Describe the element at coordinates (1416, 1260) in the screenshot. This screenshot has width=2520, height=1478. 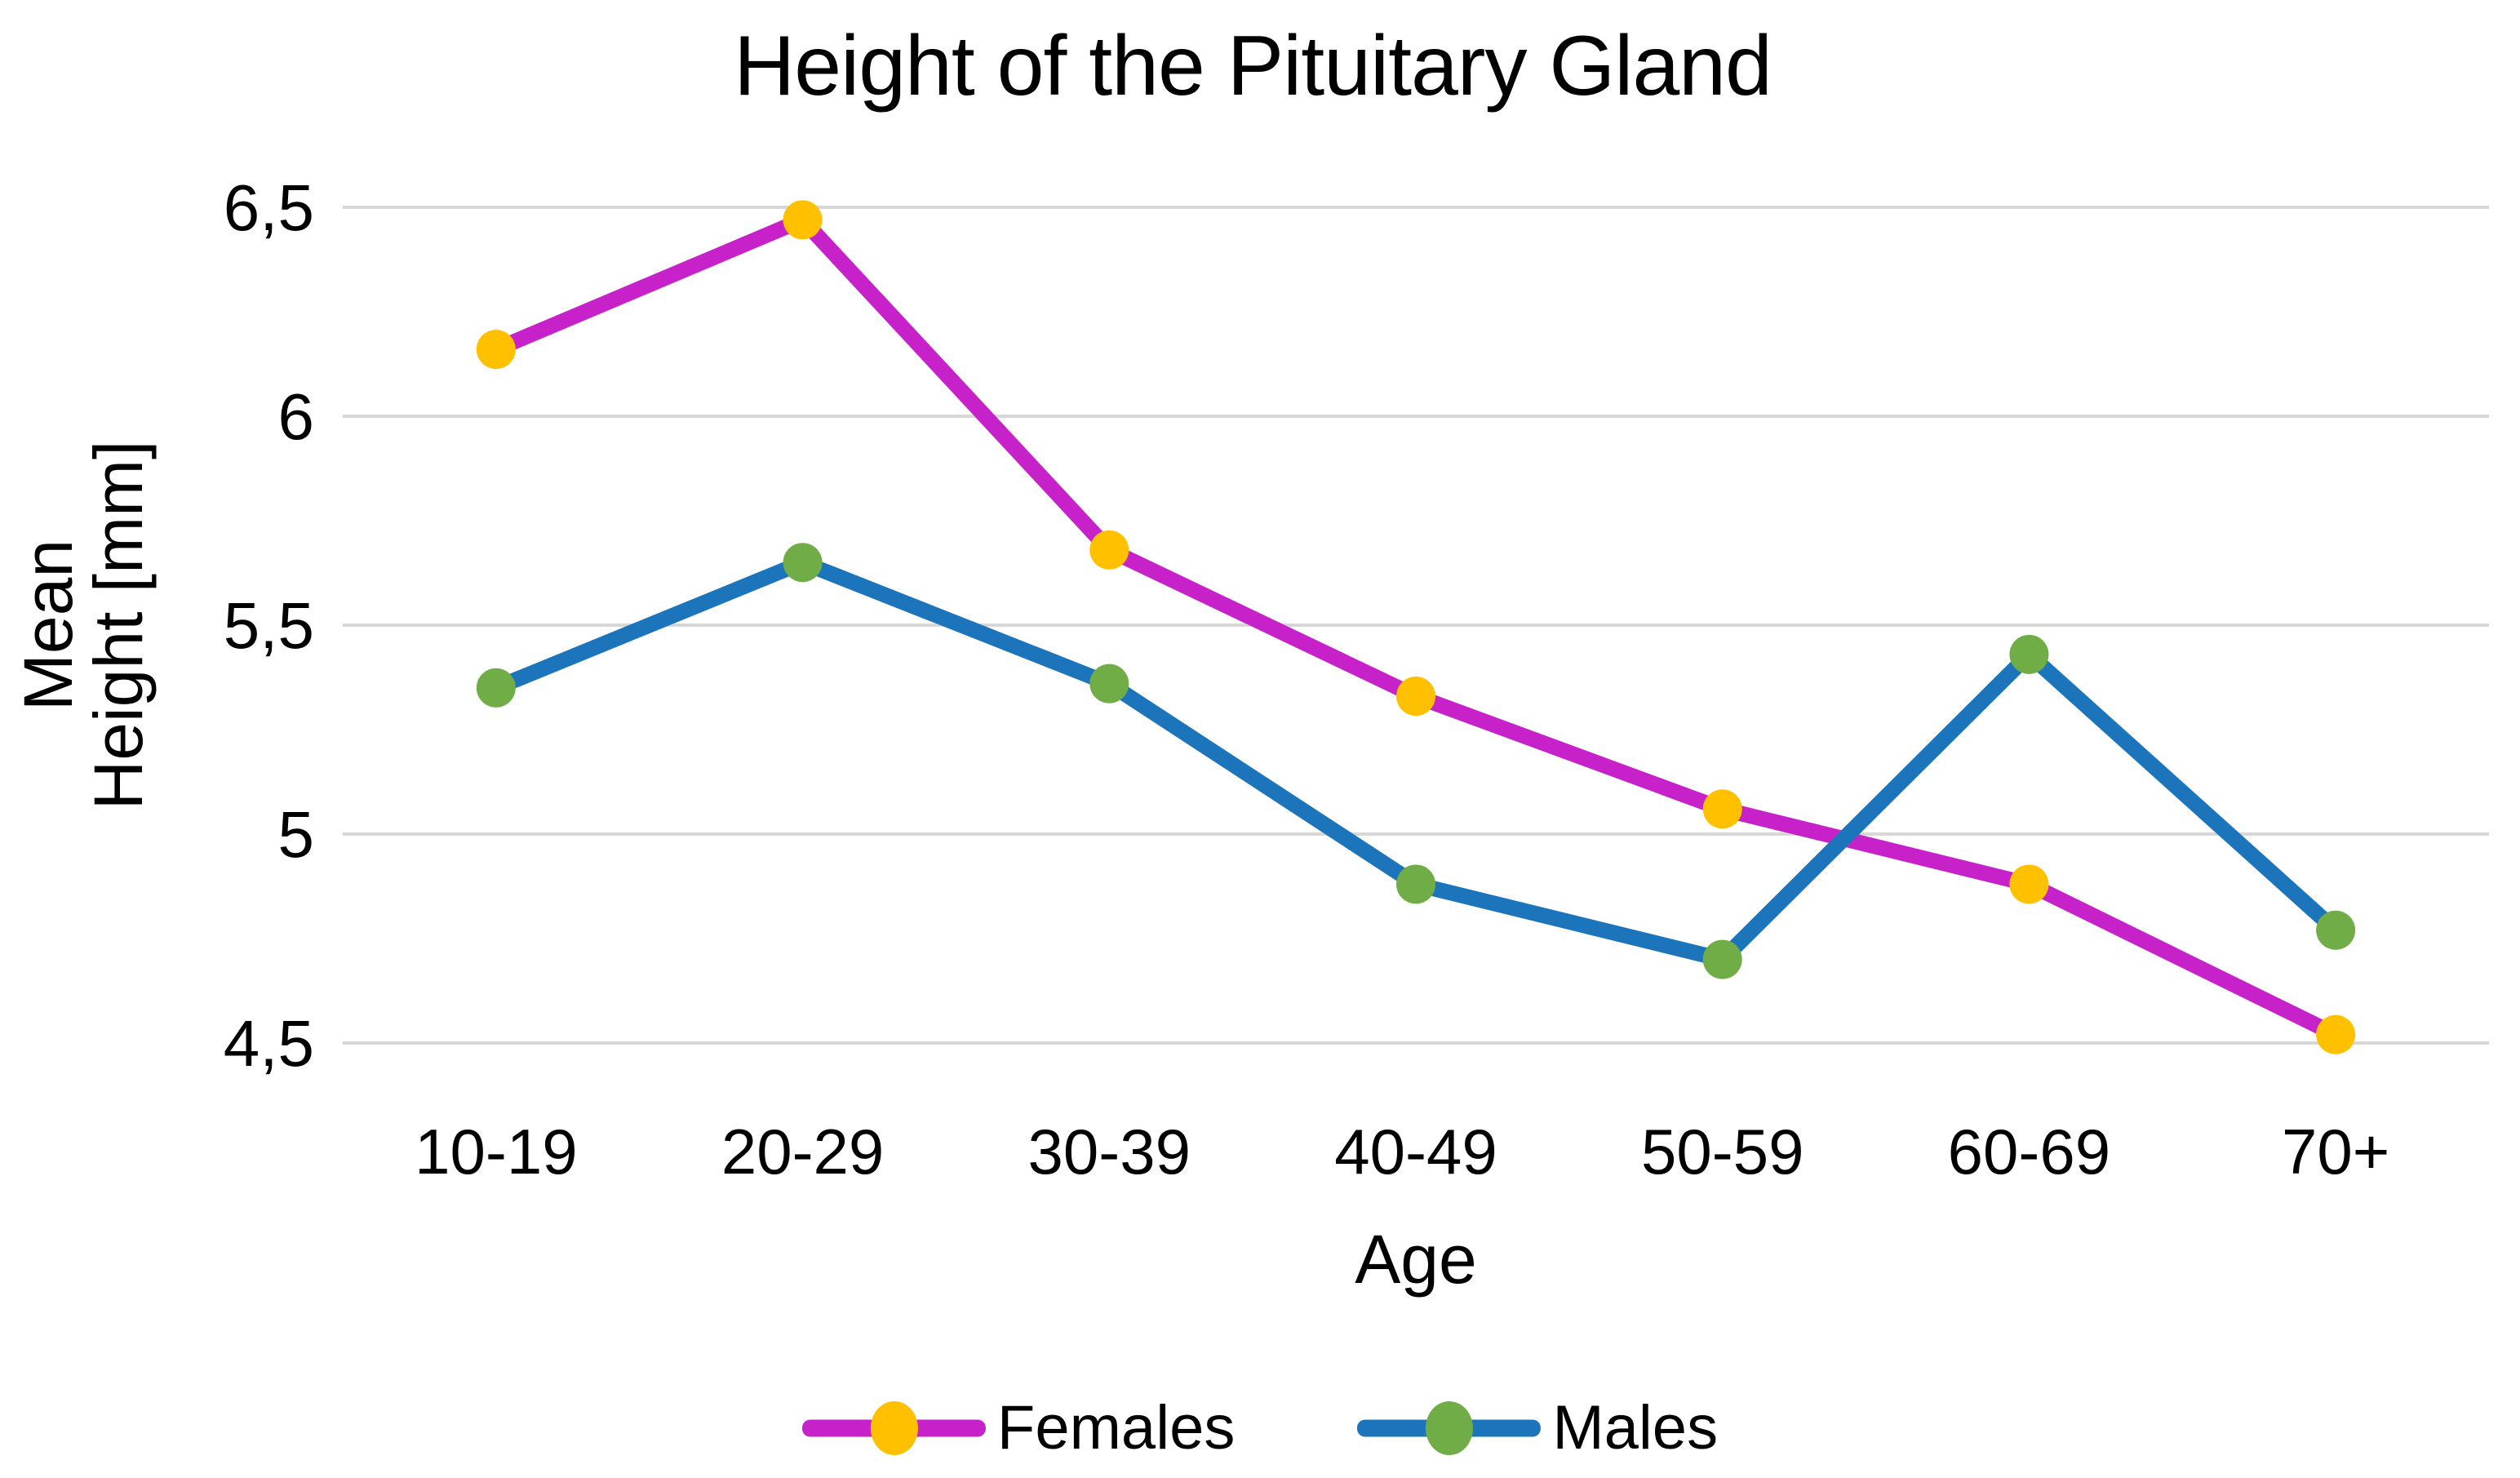
I see `x-axis-title: Age` at that location.